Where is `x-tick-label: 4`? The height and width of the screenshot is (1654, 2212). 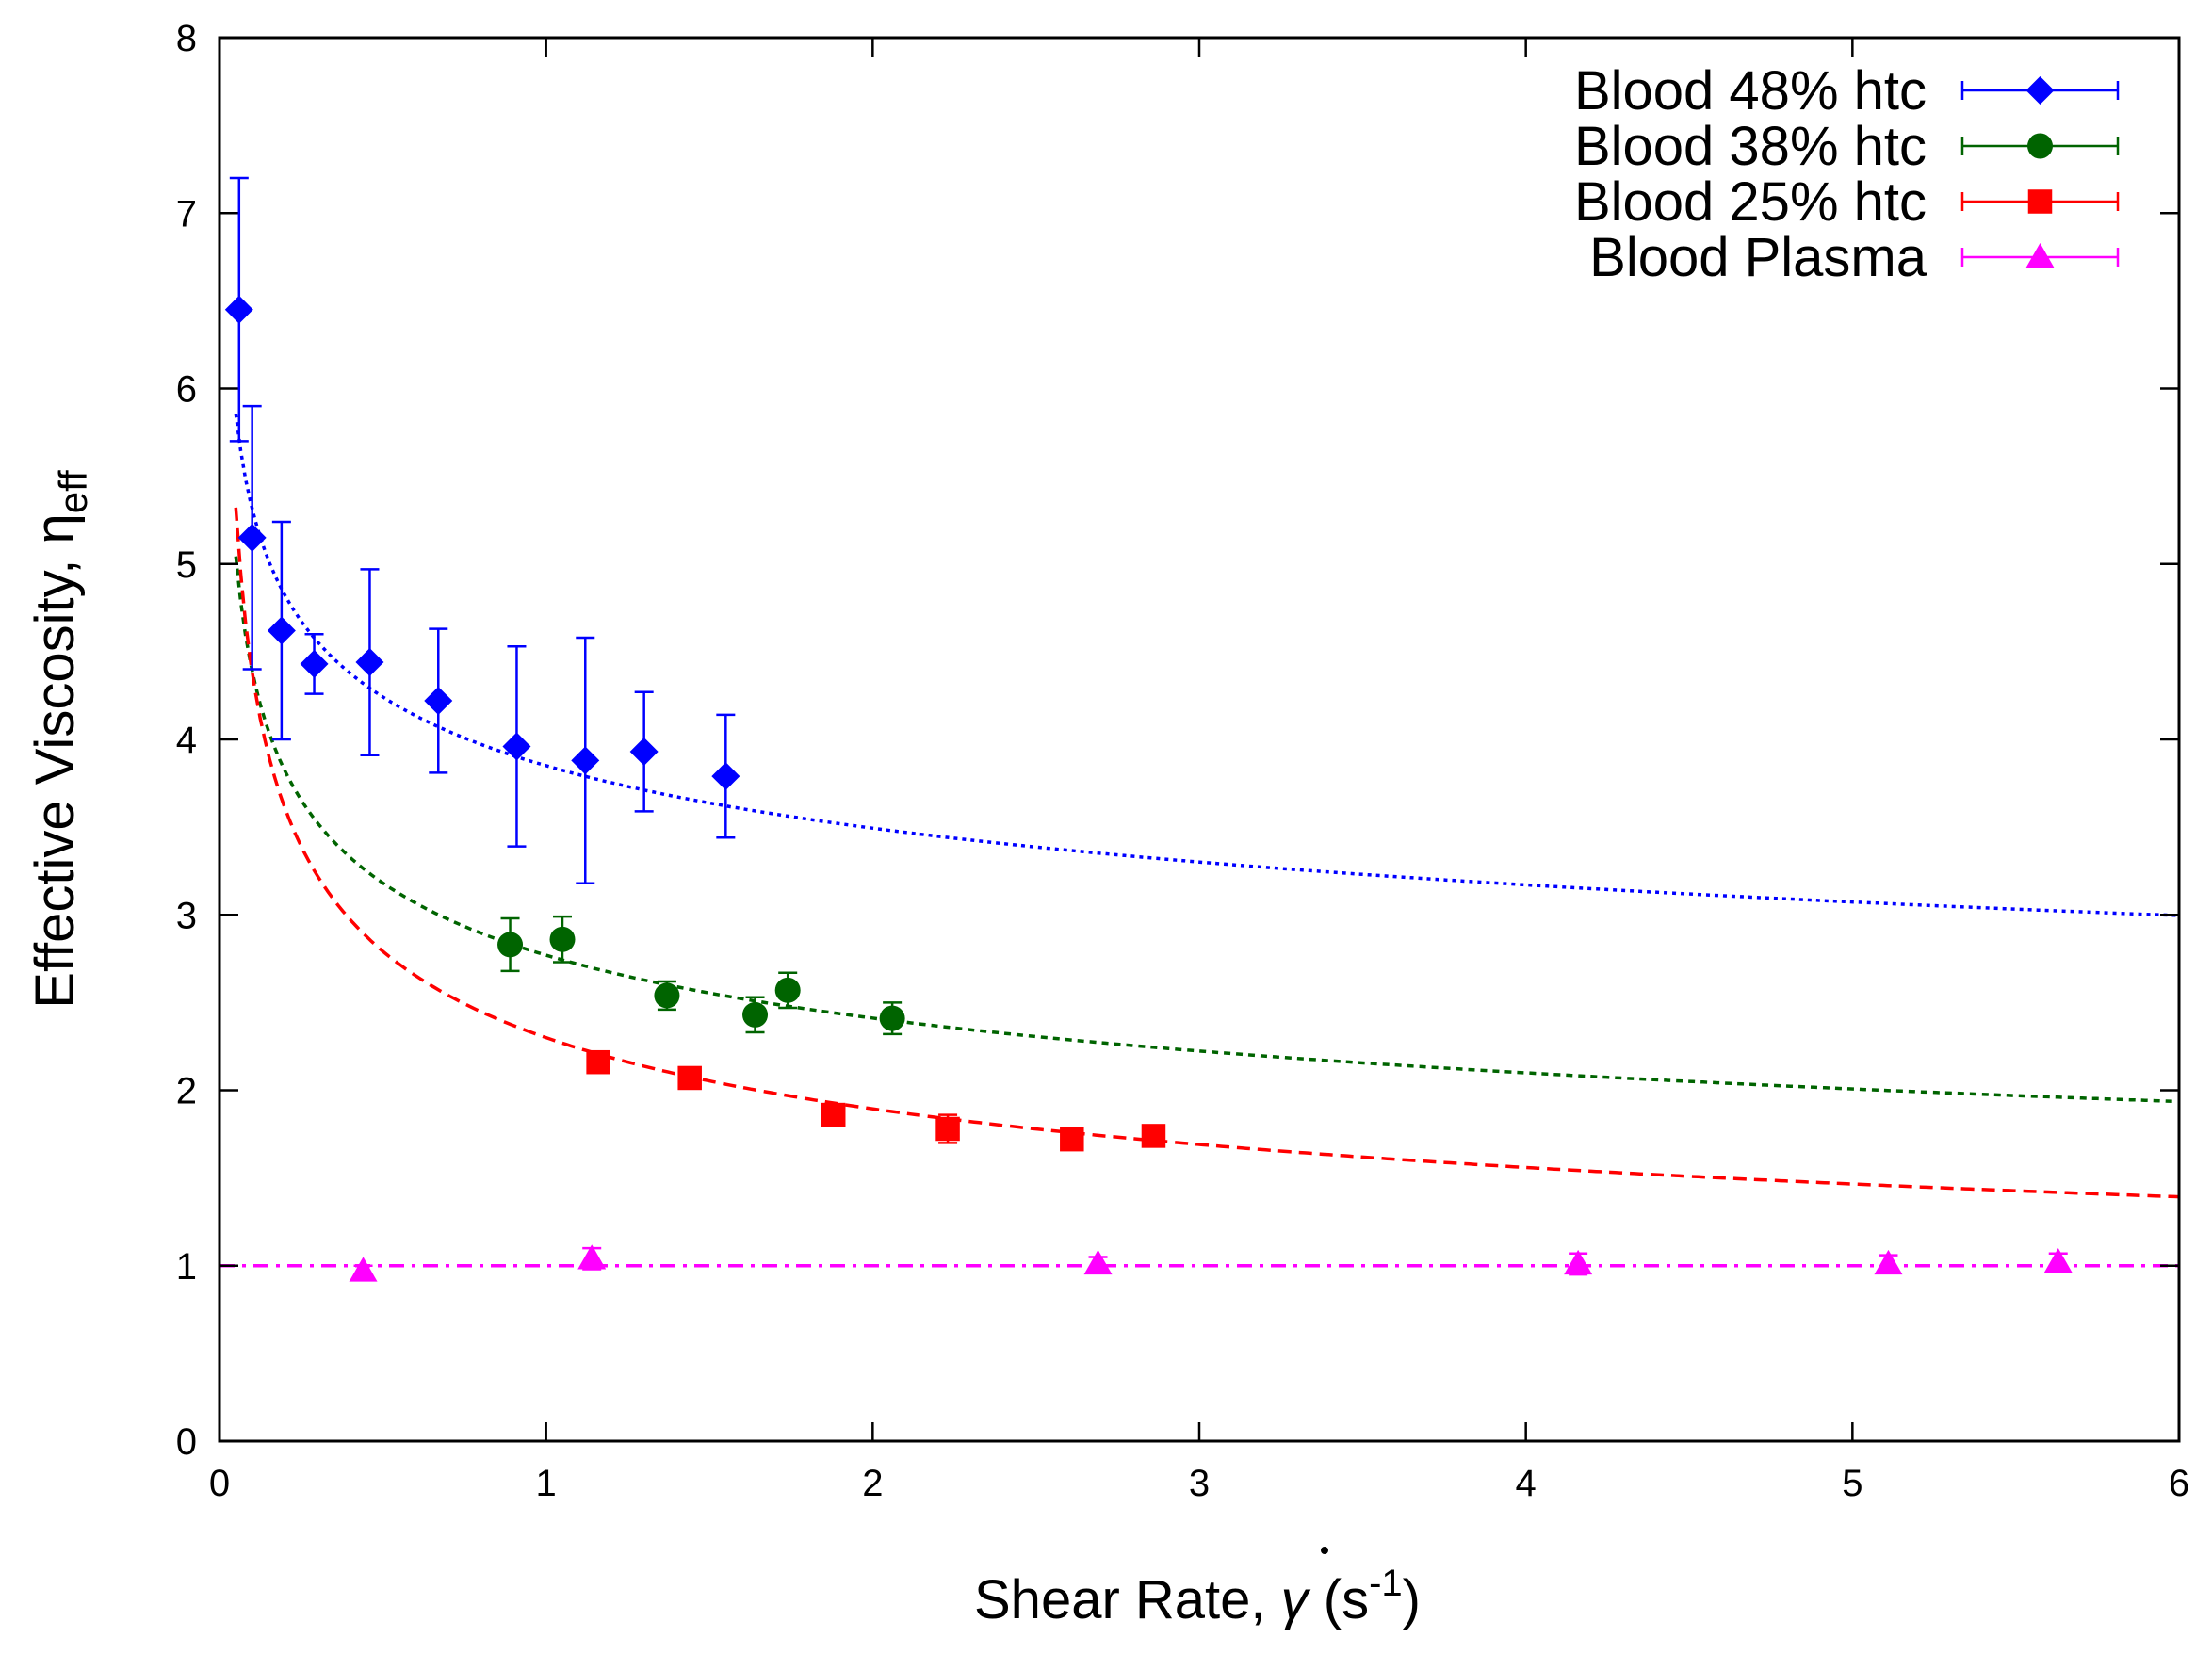
x-tick-label: 4 is located at coordinates (1526, 1483).